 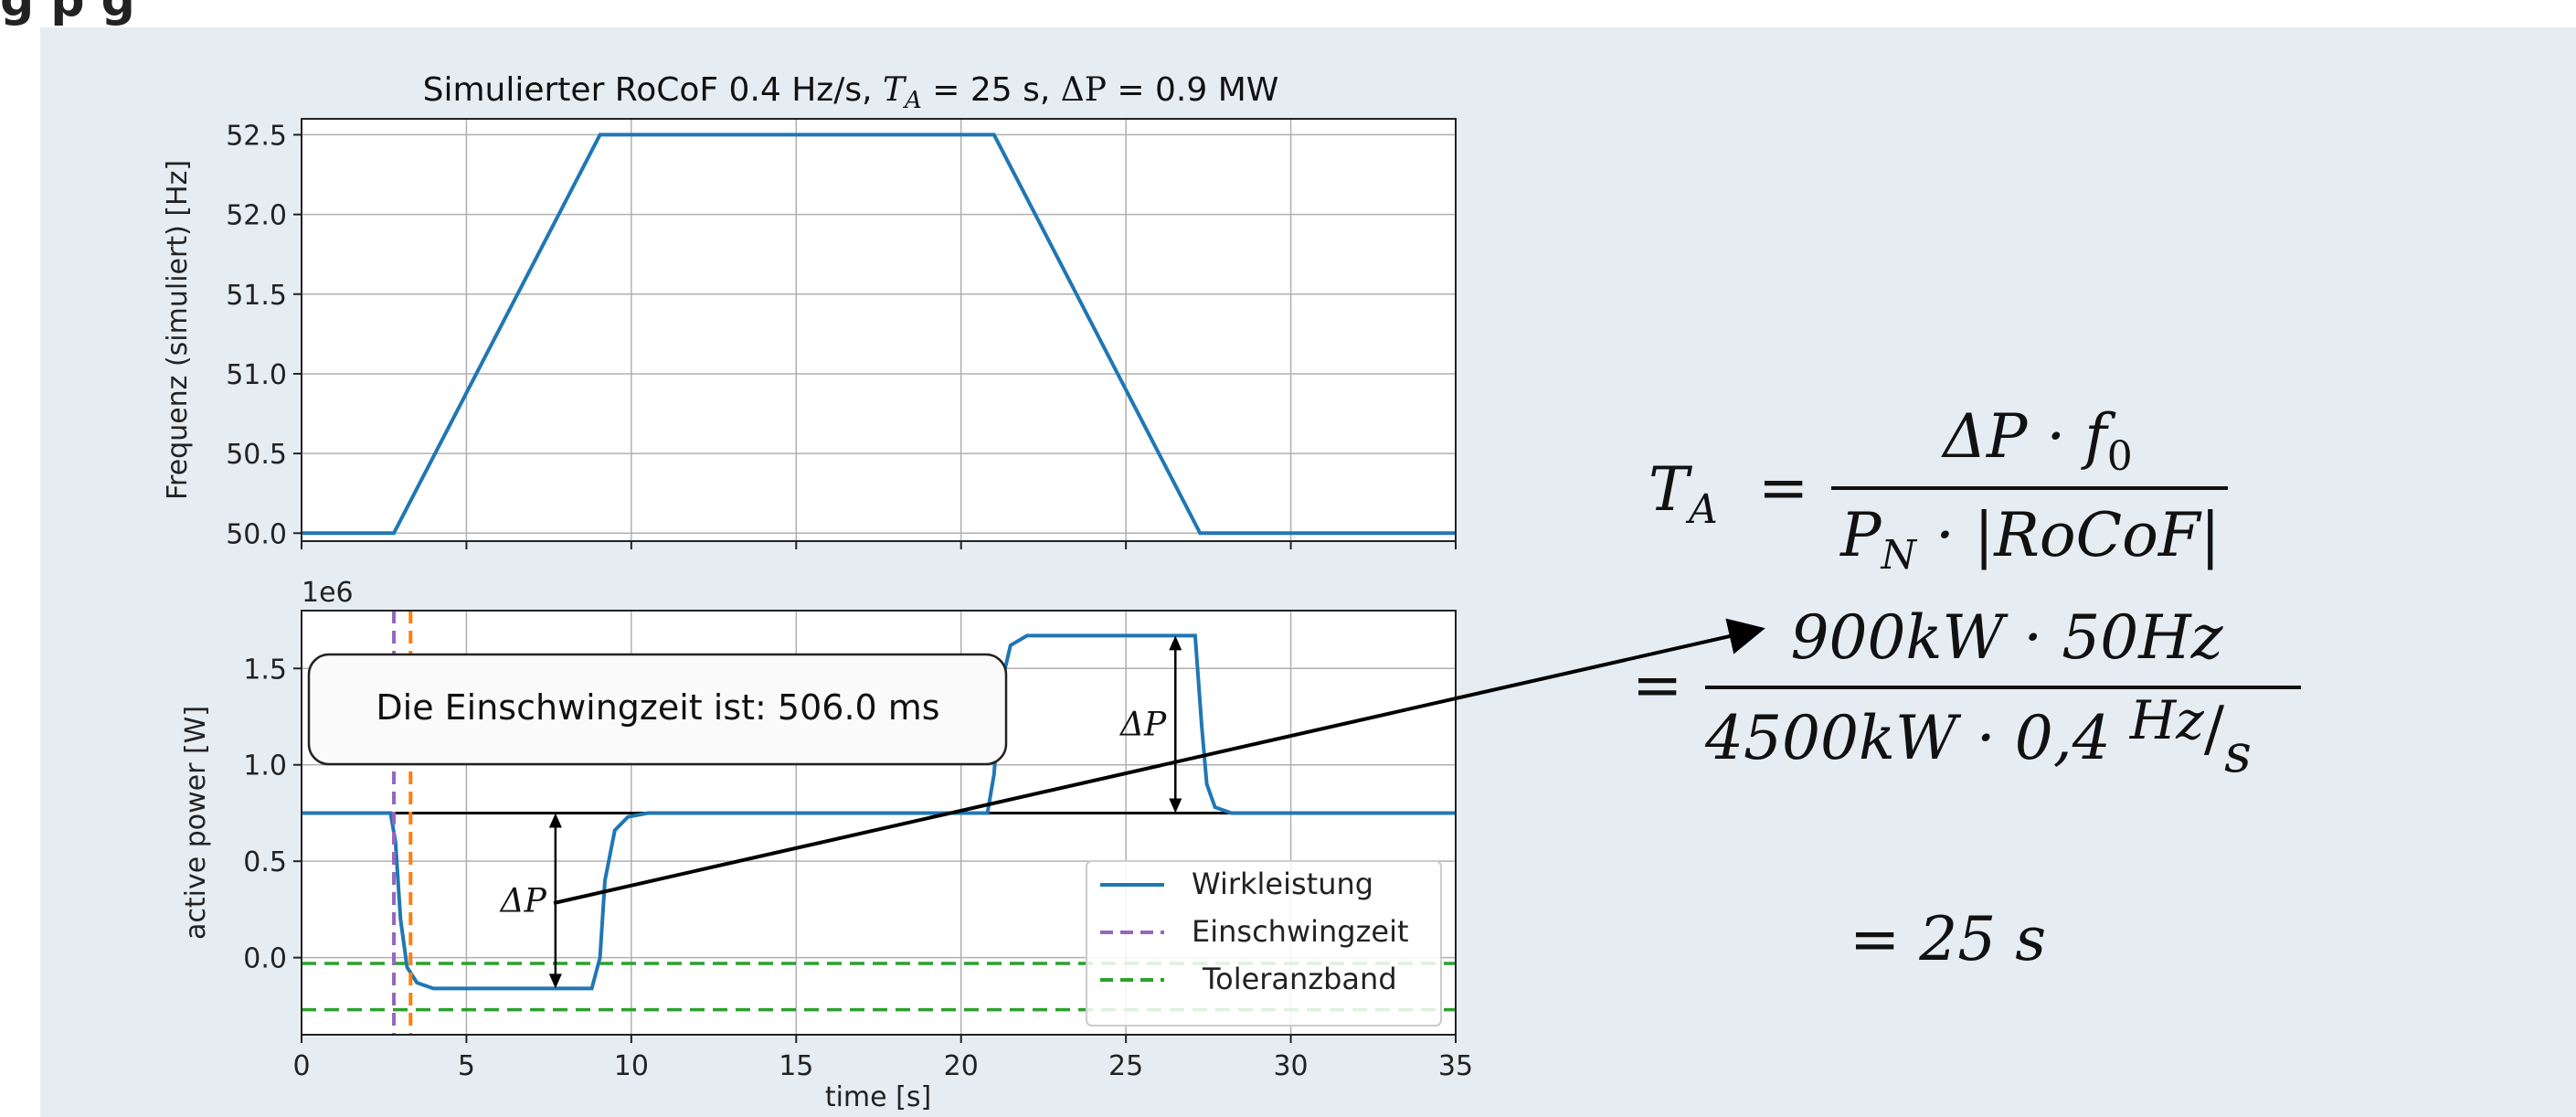 What do you see at coordinates (555, 981) in the screenshot?
I see `delta-p-left-head-bottom` at bounding box center [555, 981].